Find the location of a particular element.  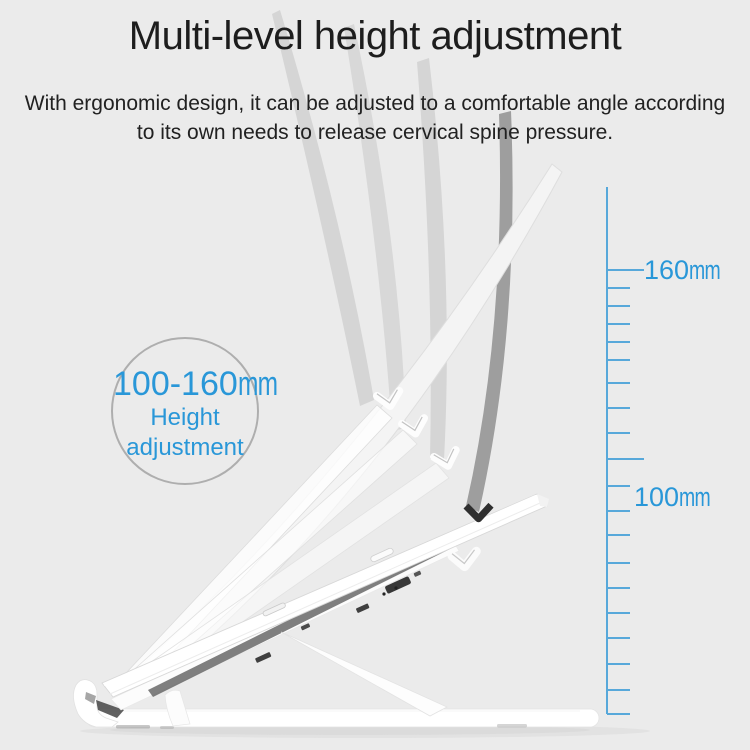

ruler-label-100mm: 100mm is located at coordinates (672, 497).